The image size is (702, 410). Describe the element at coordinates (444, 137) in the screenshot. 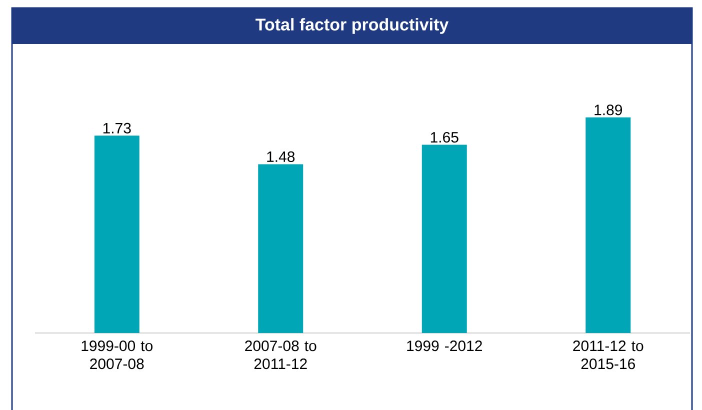

I see `data-label: 1.65` at that location.